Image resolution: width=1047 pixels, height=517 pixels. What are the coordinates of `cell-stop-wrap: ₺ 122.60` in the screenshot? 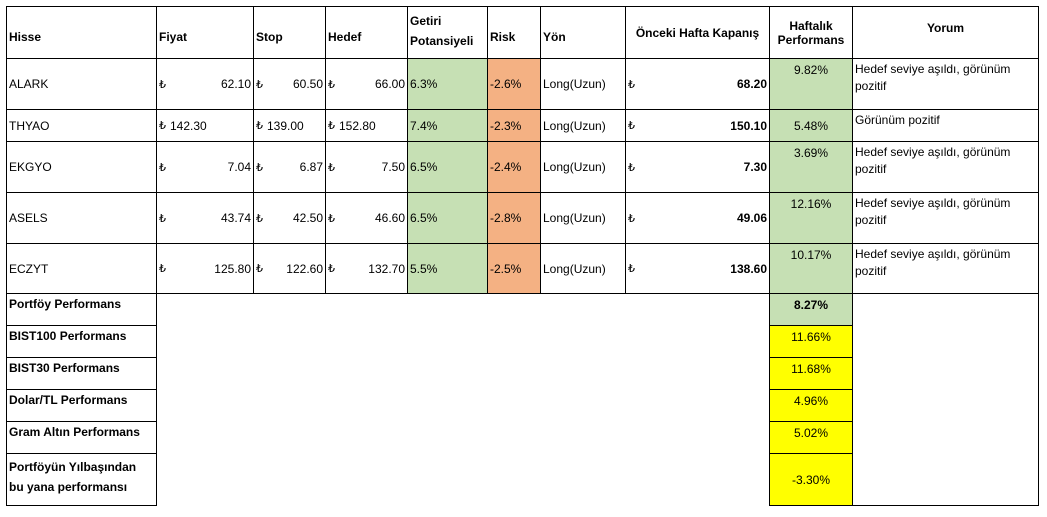 It's located at (289, 269).